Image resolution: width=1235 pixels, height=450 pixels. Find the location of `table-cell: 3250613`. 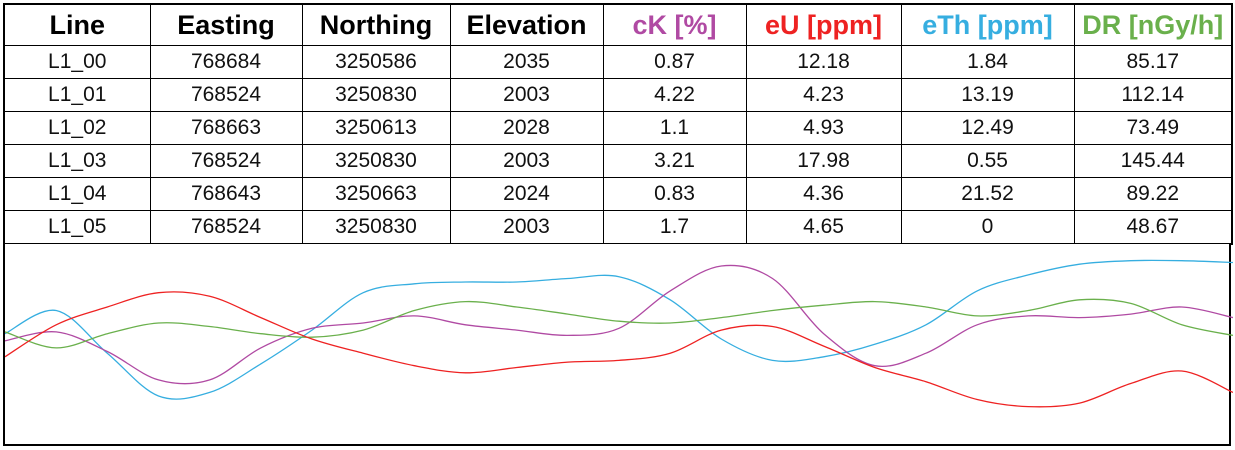

table-cell: 3250613 is located at coordinates (376, 128).